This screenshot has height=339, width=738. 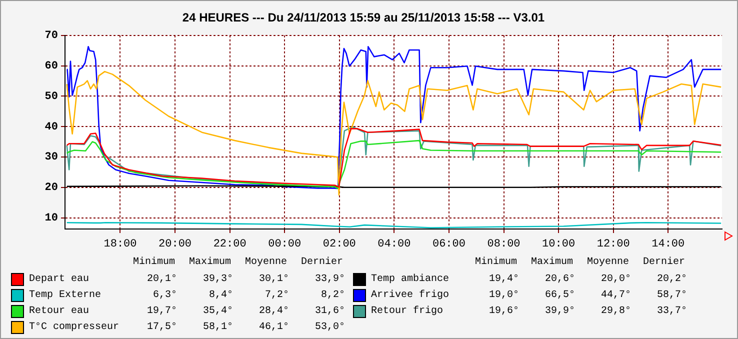 What do you see at coordinates (51, 96) in the screenshot?
I see `y-tick-label: 50` at bounding box center [51, 96].